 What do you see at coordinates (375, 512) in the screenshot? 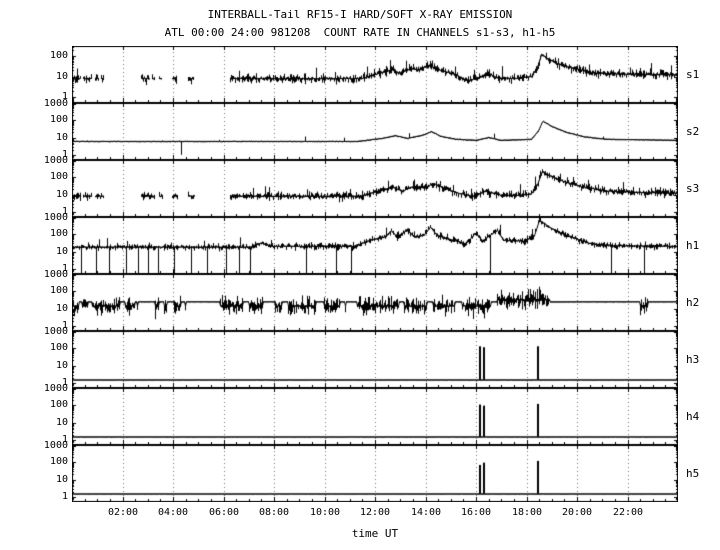
I see `x-tick-label: 12:00` at bounding box center [375, 512].